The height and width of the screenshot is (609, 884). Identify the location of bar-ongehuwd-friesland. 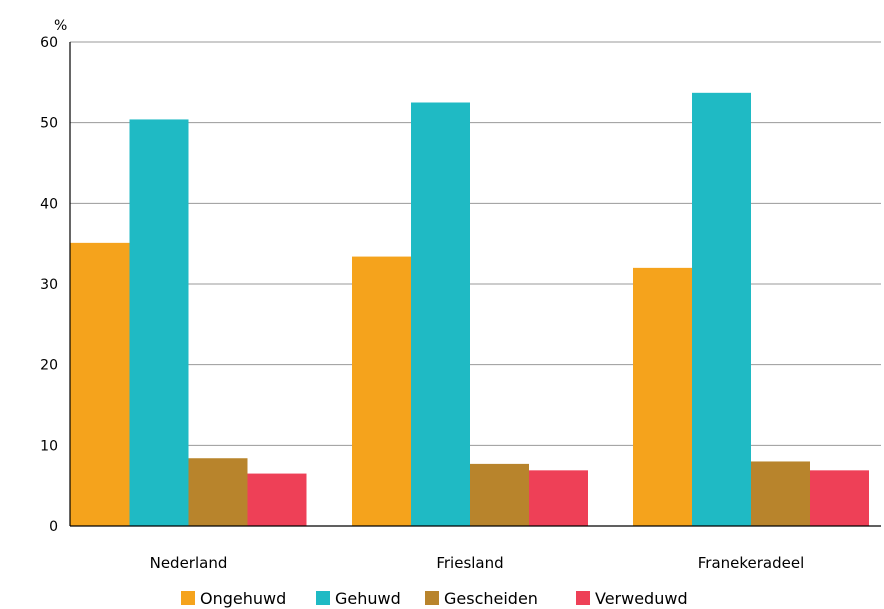
(381, 391).